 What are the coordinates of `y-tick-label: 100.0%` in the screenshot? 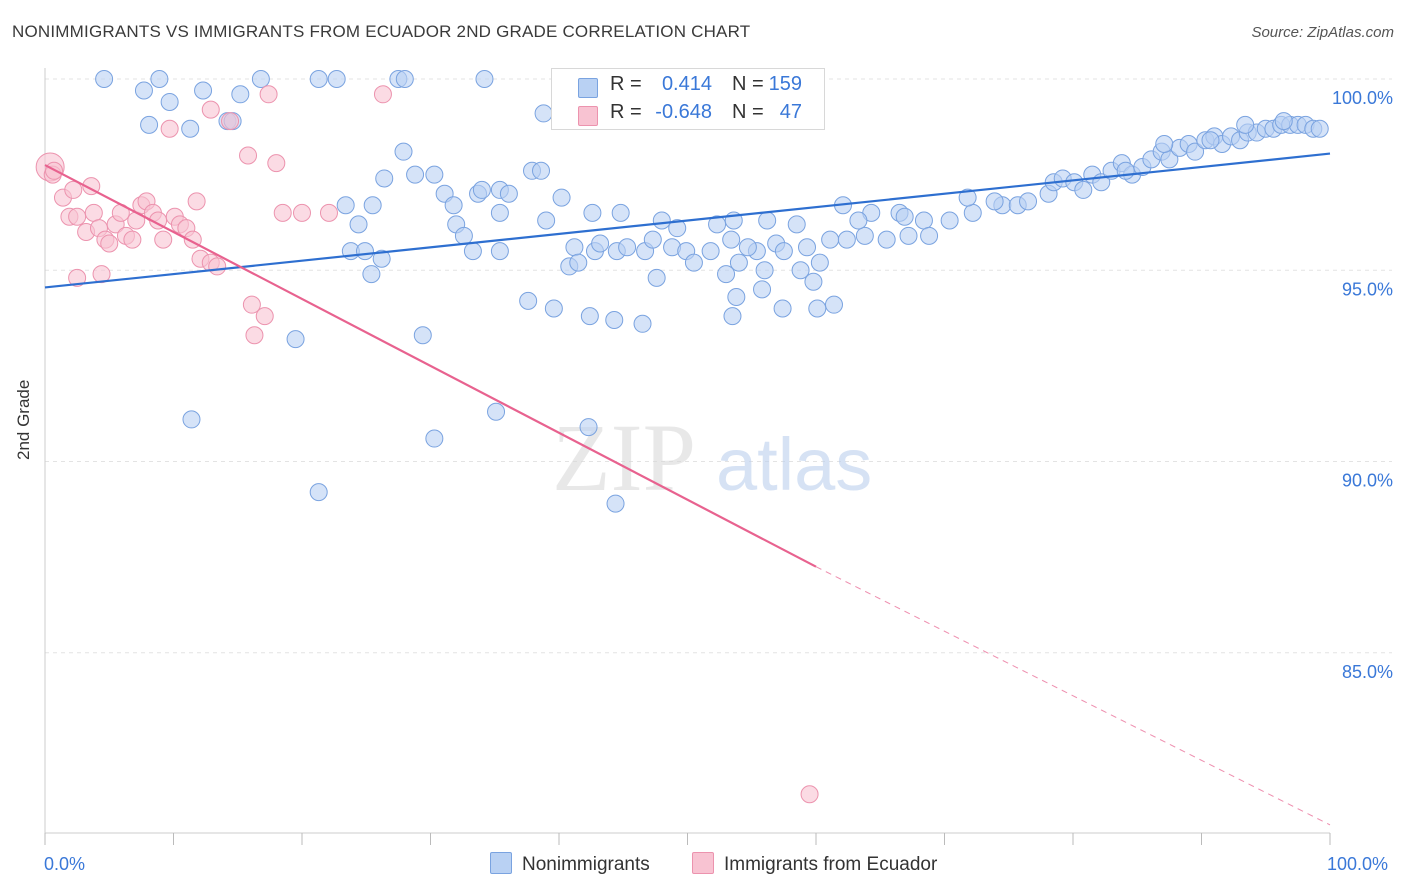 It's located at (1362, 98).